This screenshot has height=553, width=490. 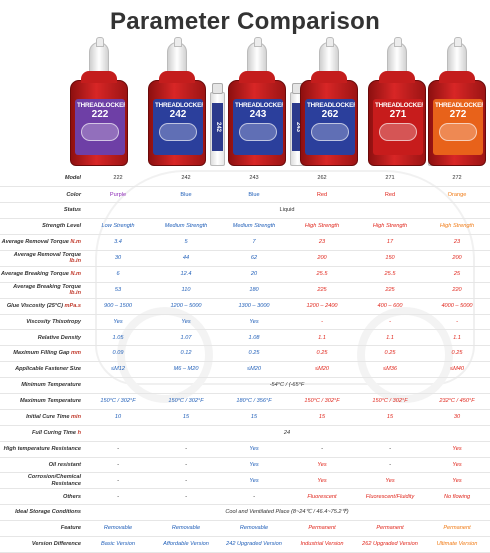 What do you see at coordinates (186, 274) in the screenshot?
I see `table-cell: 12.4` at bounding box center [186, 274].